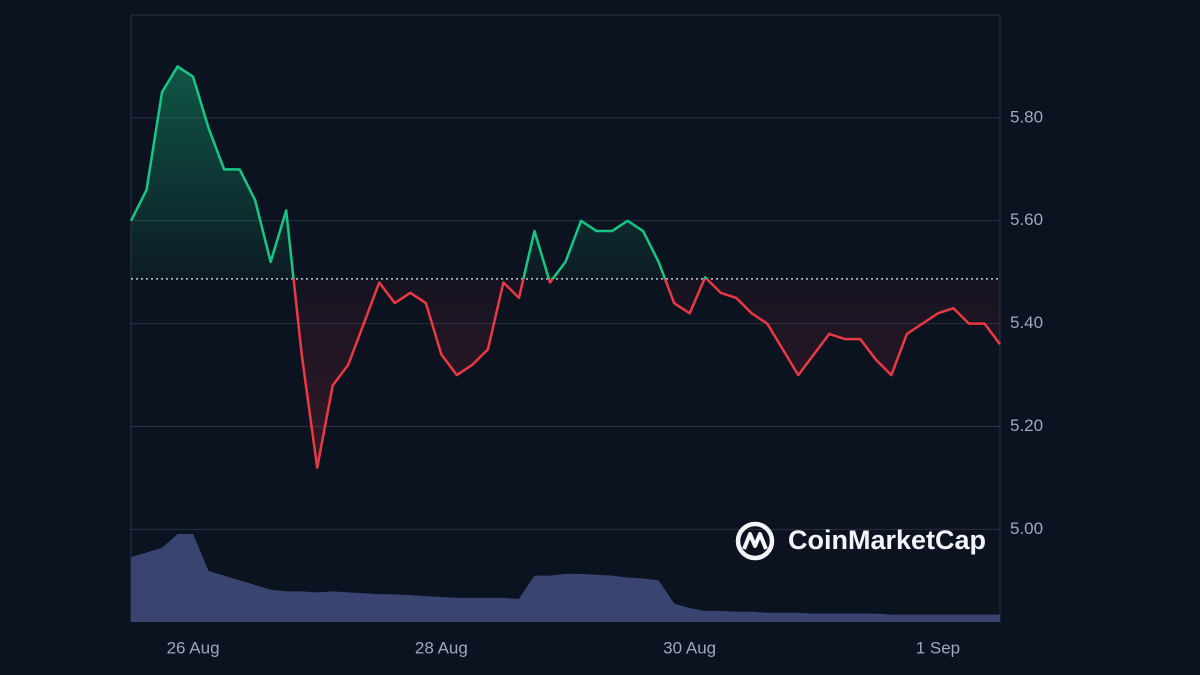 The width and height of the screenshot is (1200, 675). Describe the element at coordinates (1026, 425) in the screenshot. I see `y-tick-label: 5.20` at that location.